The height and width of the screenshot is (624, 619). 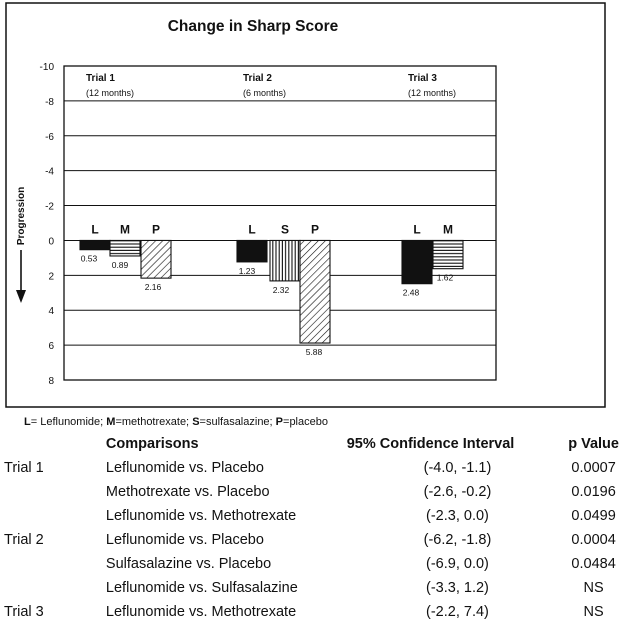 I want to click on legend-text-m: =methotrexate;, so click(x=154, y=422).